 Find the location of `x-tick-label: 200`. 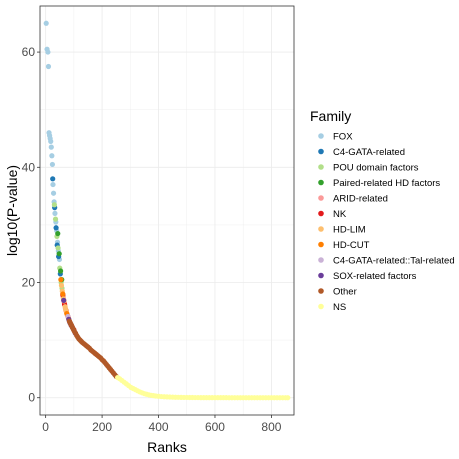

x-tick-label: 200 is located at coordinates (102, 427).